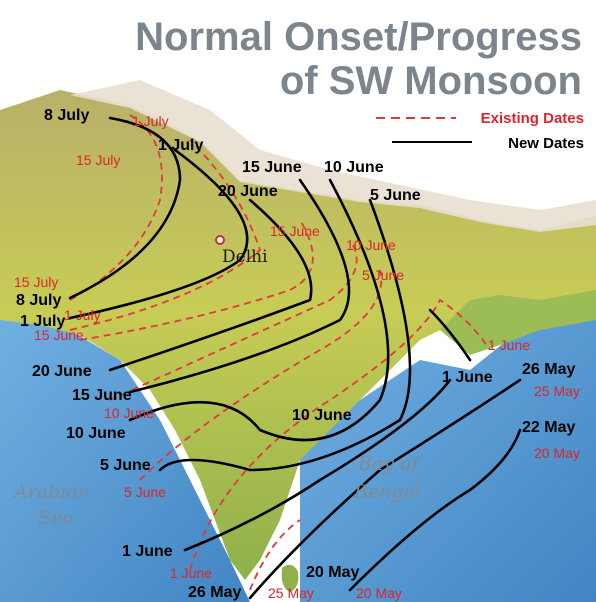  Describe the element at coordinates (358, 37) in the screenshot. I see `map-title-line-1: Normal Onset/Progress` at that location.